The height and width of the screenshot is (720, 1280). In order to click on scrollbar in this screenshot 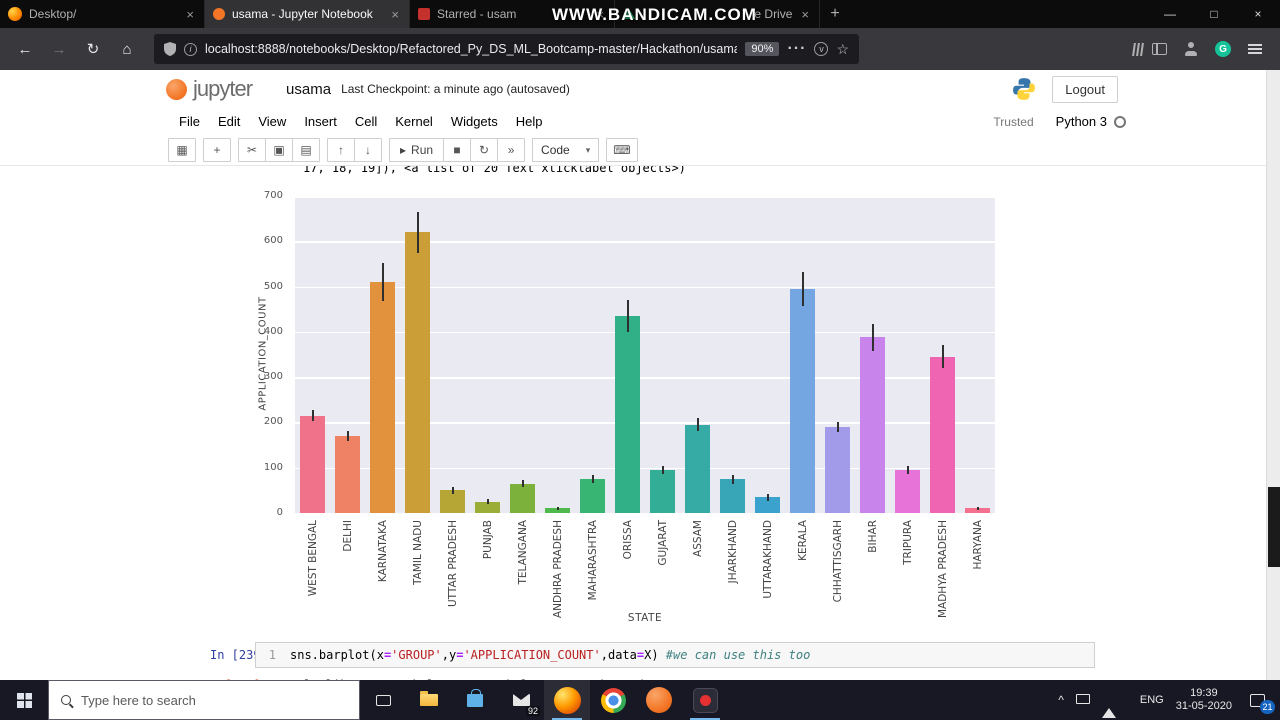, I will do `click(1273, 375)`.